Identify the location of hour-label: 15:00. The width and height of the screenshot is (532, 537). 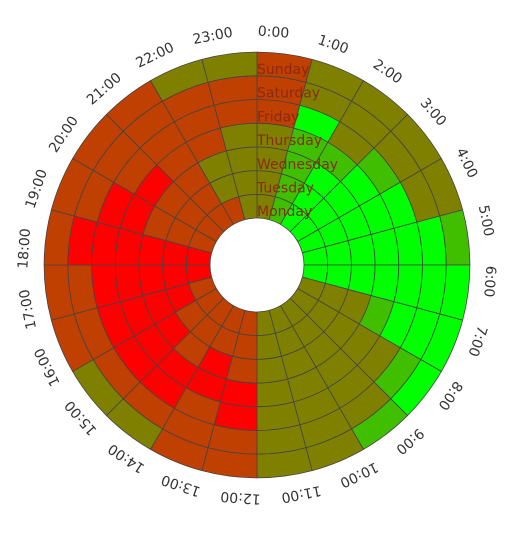
(81, 417).